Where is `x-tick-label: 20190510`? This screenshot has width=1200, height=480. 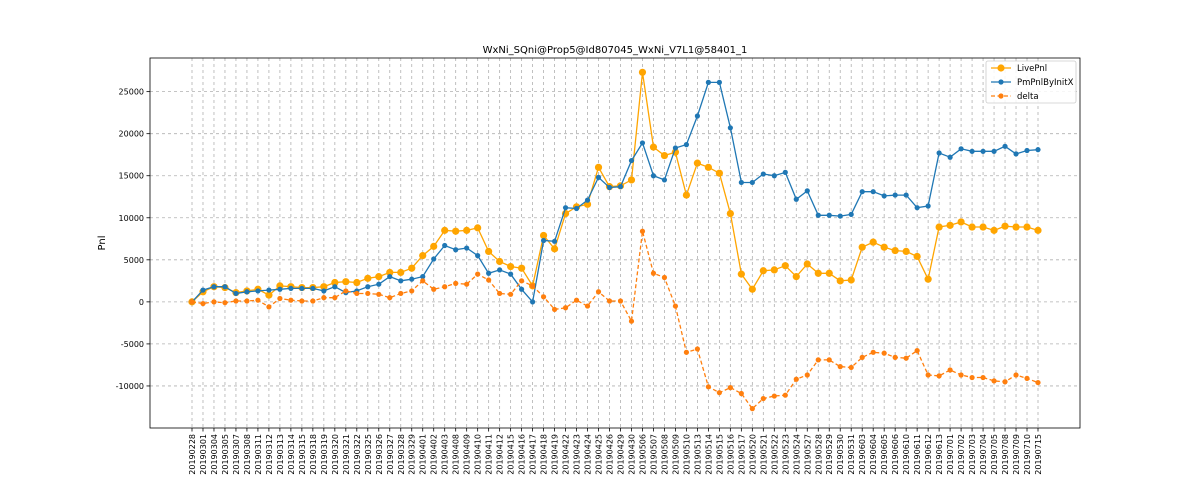 x-tick-label: 20190510 is located at coordinates (686, 454).